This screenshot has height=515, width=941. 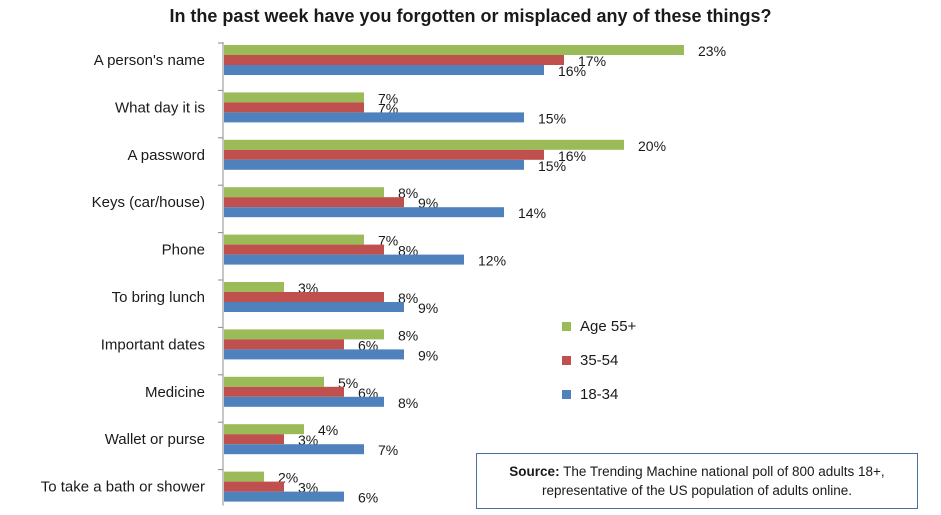 I want to click on bar-35-54-a-person-s-name, so click(x=394, y=60).